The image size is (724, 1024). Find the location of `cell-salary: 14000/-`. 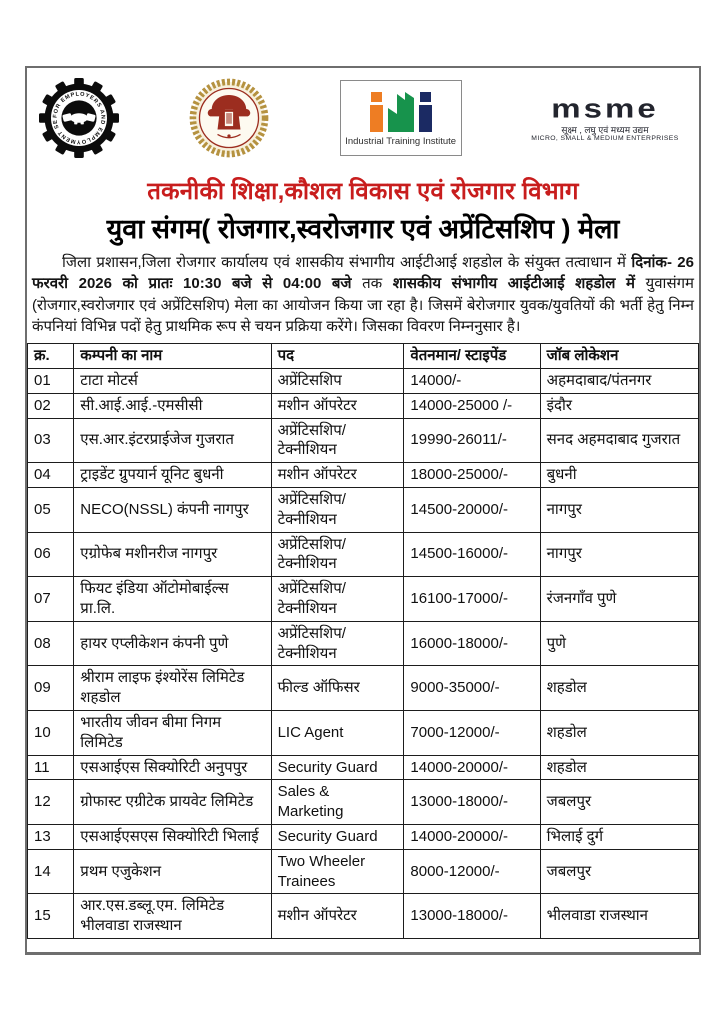

cell-salary: 14000/- is located at coordinates (472, 380).